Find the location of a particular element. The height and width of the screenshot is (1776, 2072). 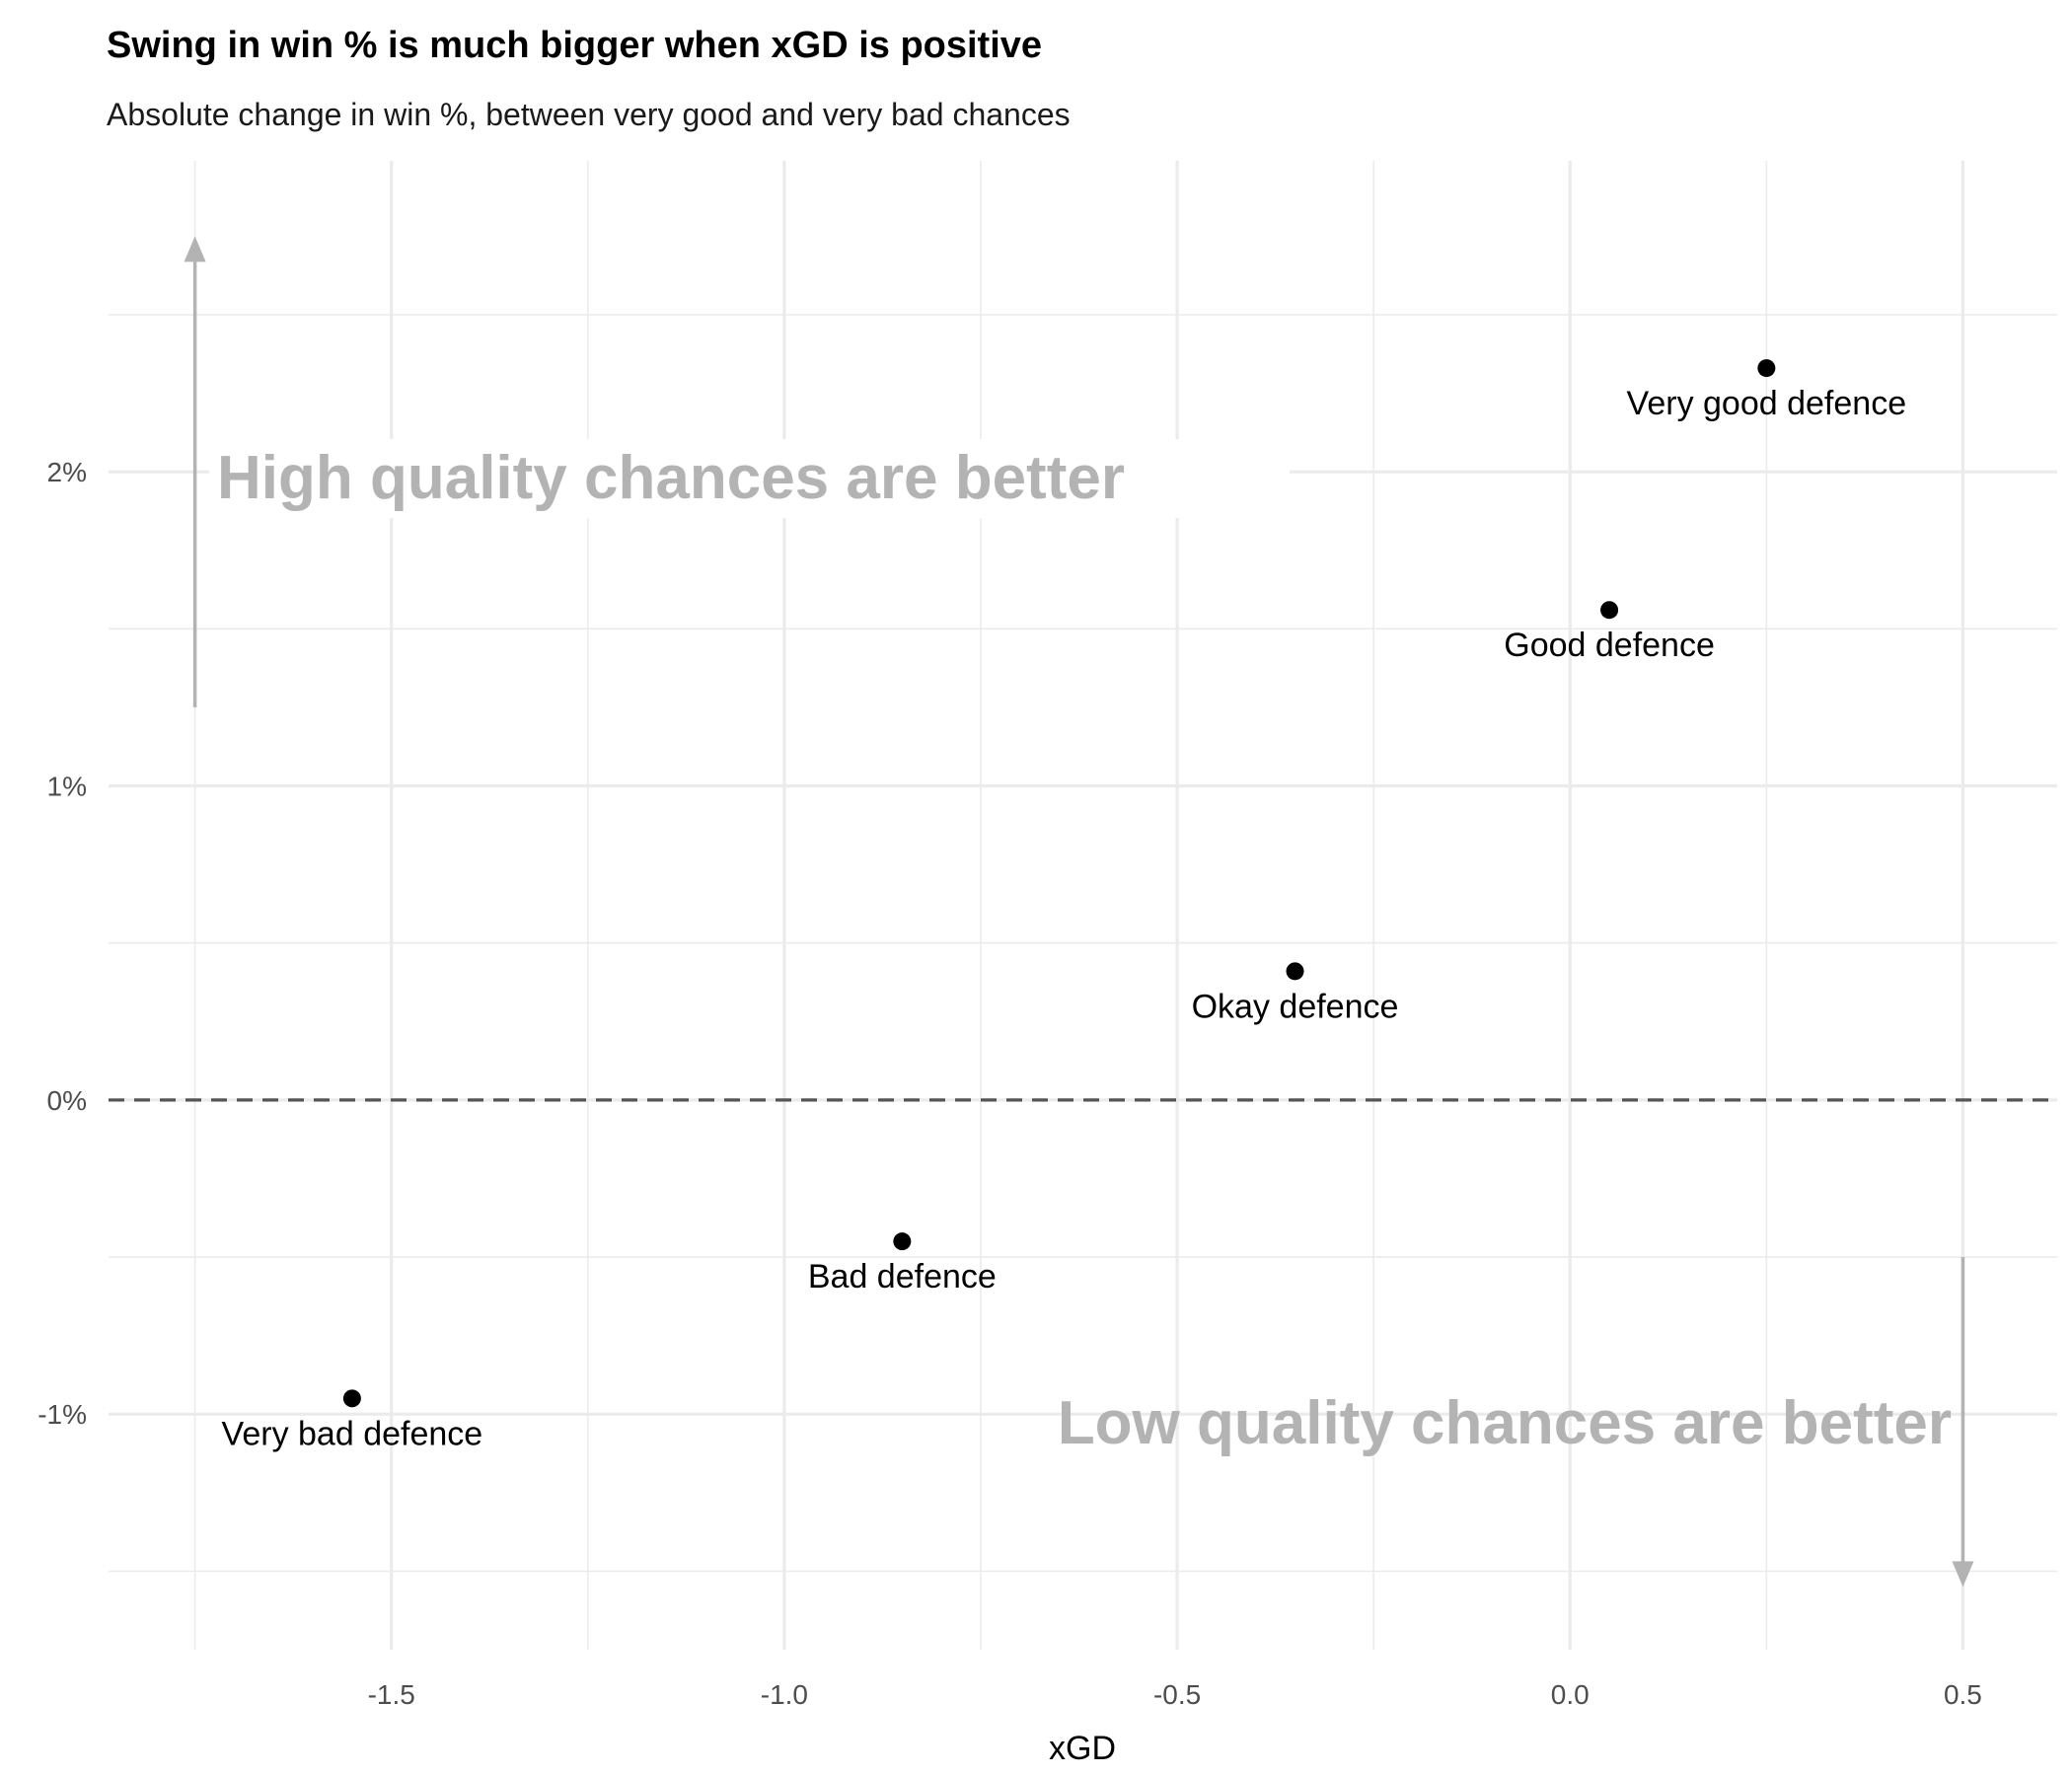

annotation-label: High quality chances are better is located at coordinates (671, 478).